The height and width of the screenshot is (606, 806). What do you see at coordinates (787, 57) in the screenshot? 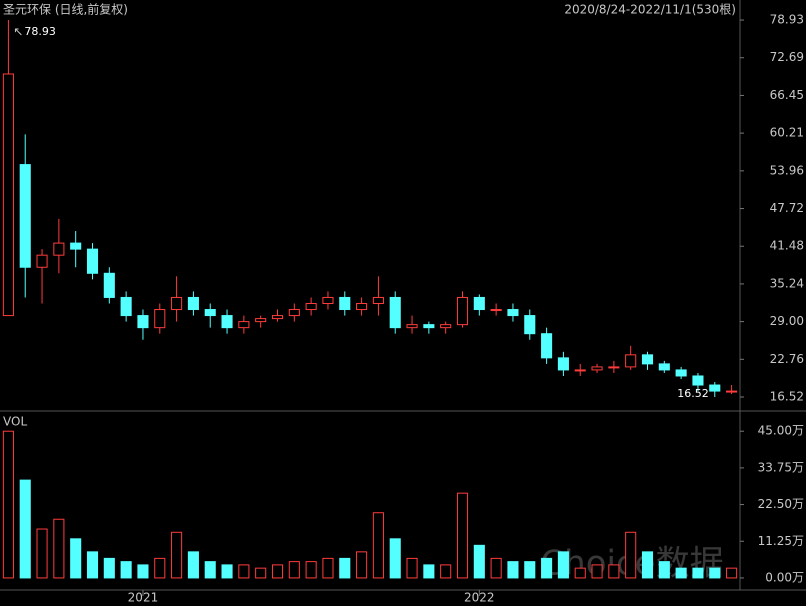
I see `y-tick-label: 72.69` at bounding box center [787, 57].